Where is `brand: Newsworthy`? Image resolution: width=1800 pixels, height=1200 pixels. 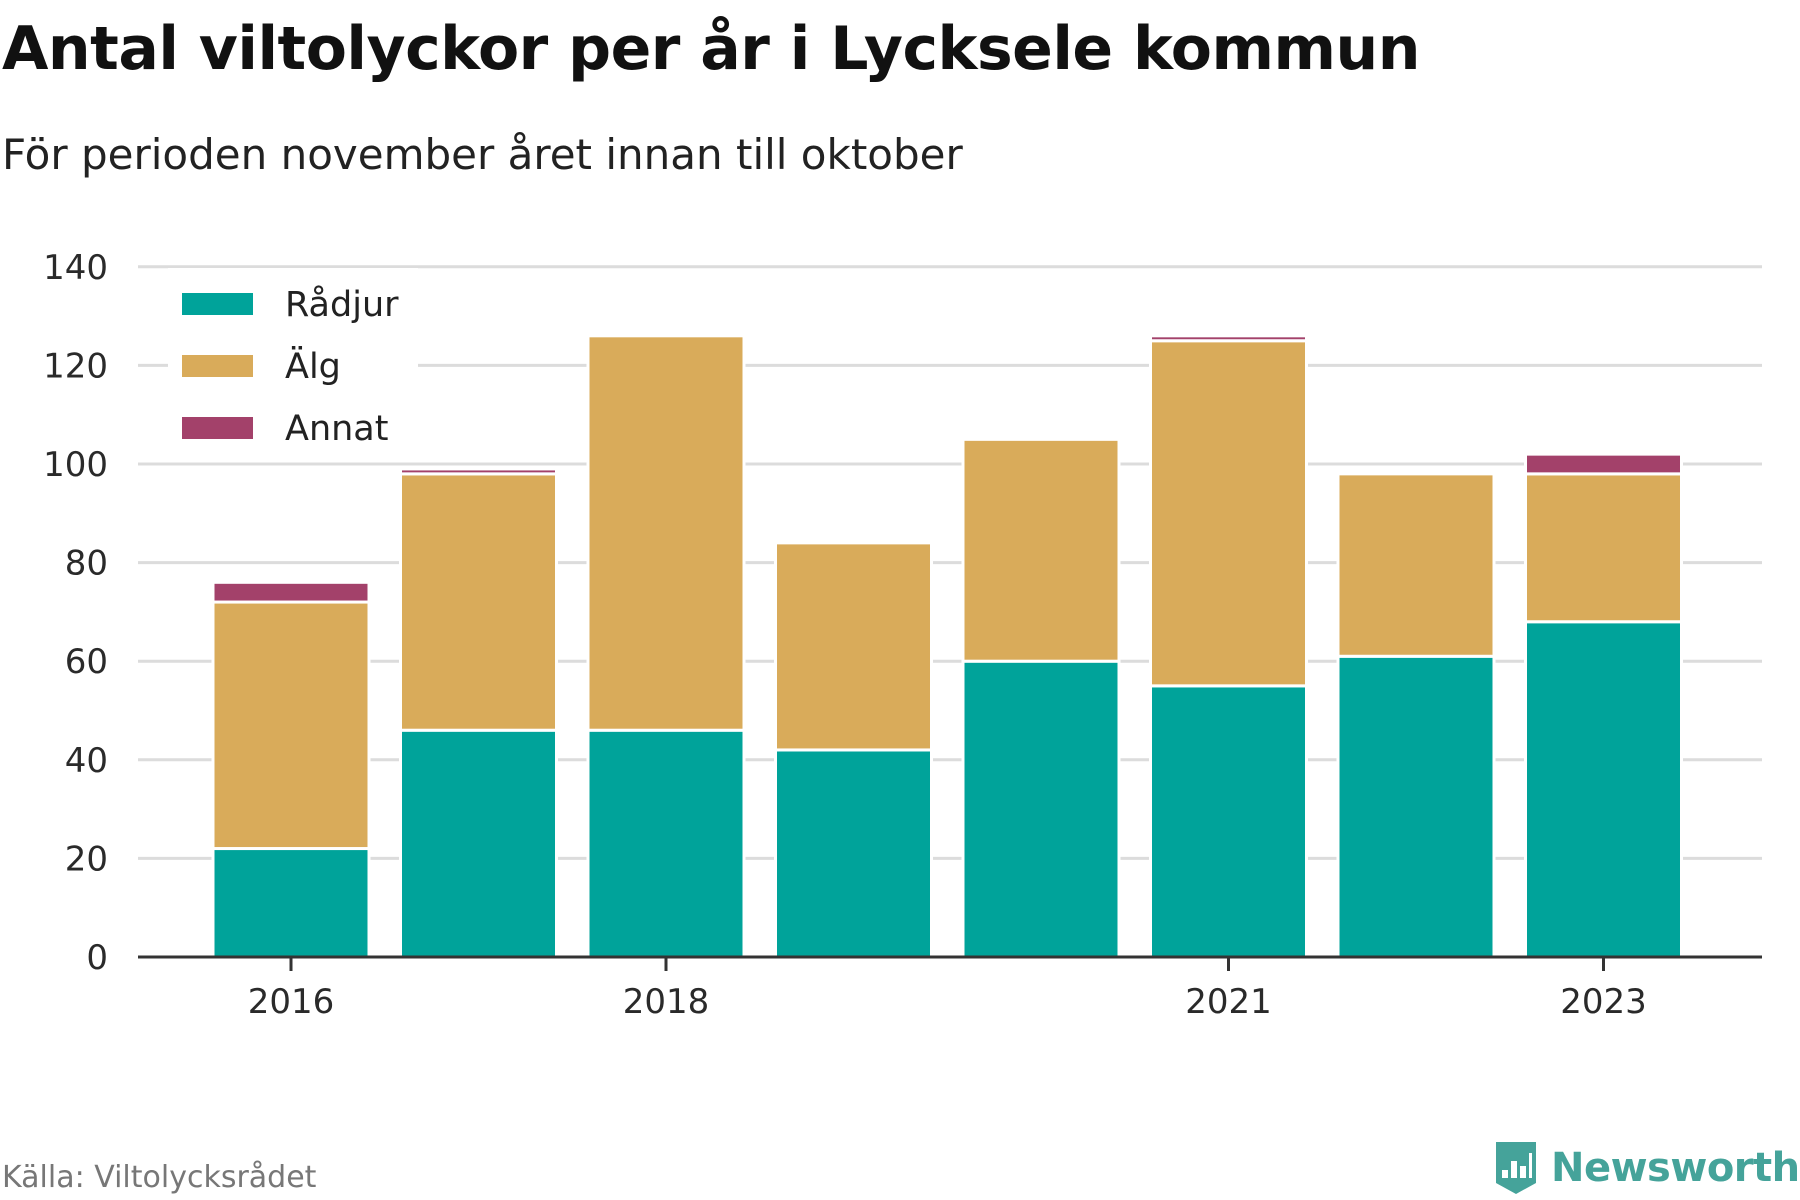
brand: Newsworthy is located at coordinates (1646, 1168).